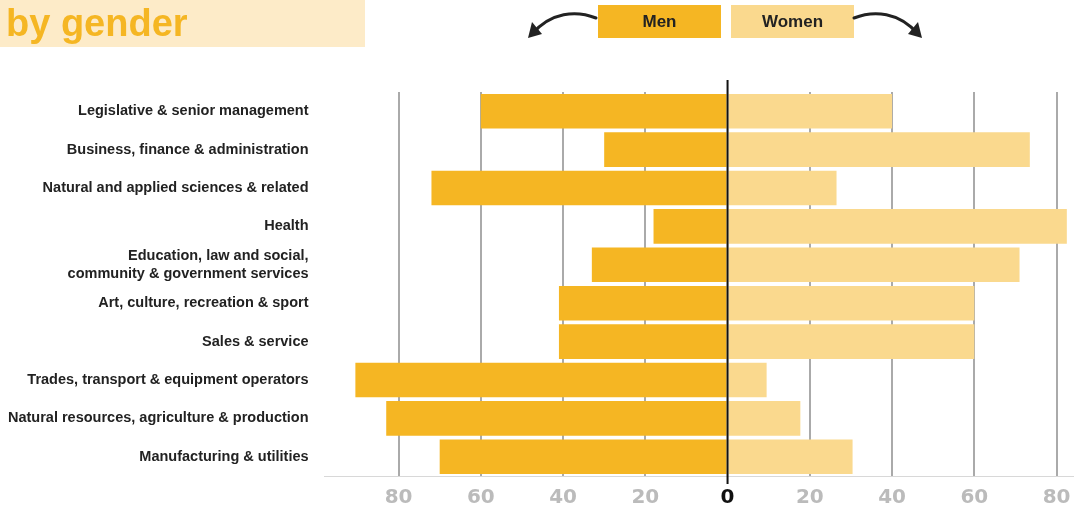 The height and width of the screenshot is (522, 1081). Describe the element at coordinates (187, 148) in the screenshot. I see `y-tick-label: Business, finance & administration` at that location.